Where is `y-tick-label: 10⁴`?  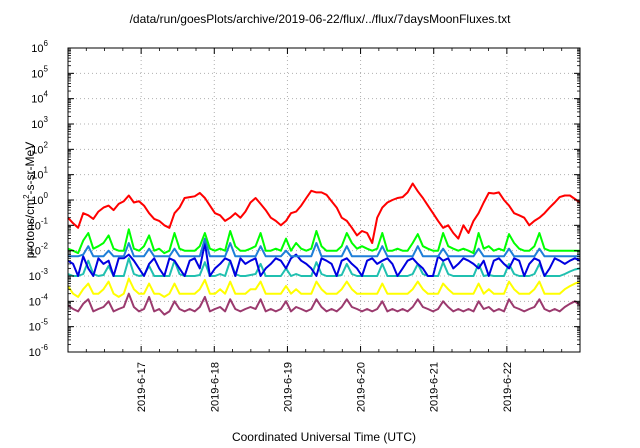 y-tick-label: 10⁴ is located at coordinates (39, 98).